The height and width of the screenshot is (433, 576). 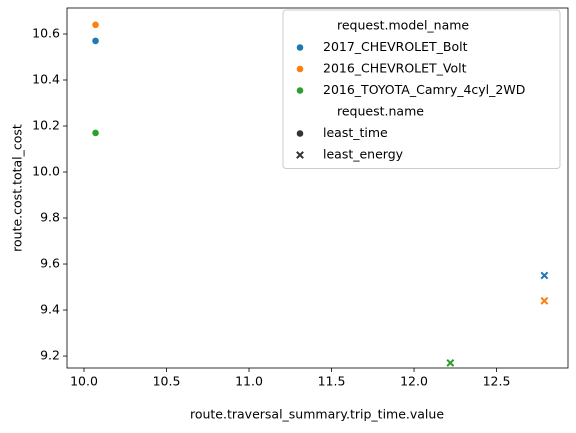 I want to click on y-tick-label: 10.6, so click(x=46, y=32).